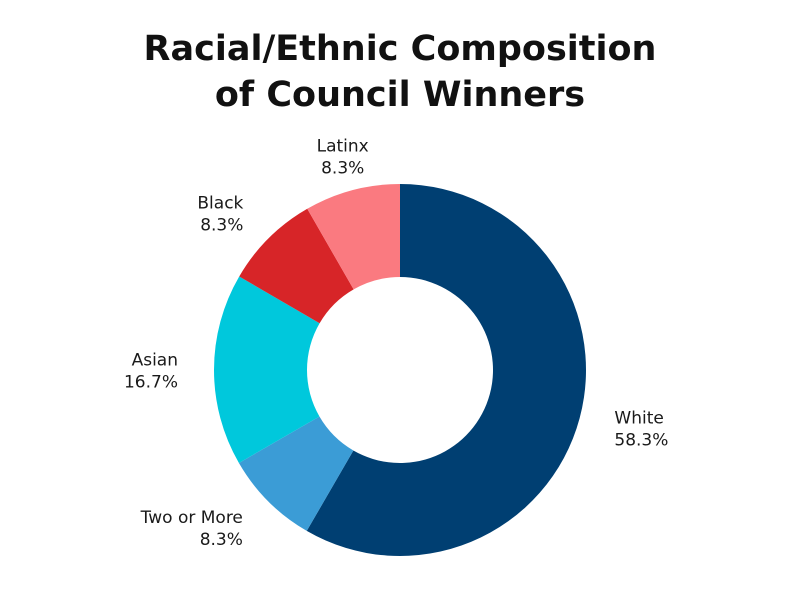 Image resolution: width=800 pixels, height=600 pixels. What do you see at coordinates (296, 473) in the screenshot?
I see `slice-two-or-more` at bounding box center [296, 473].